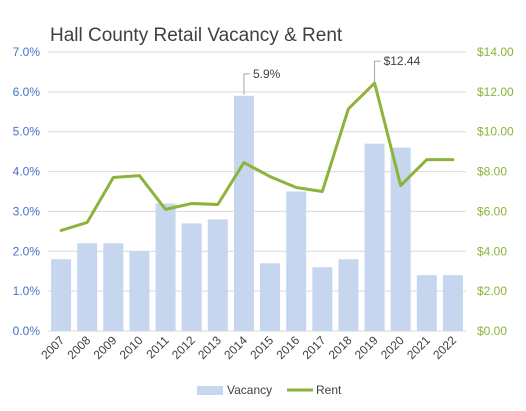 The image size is (526, 411). I want to click on right-tick-label: $0.00, so click(492, 331).